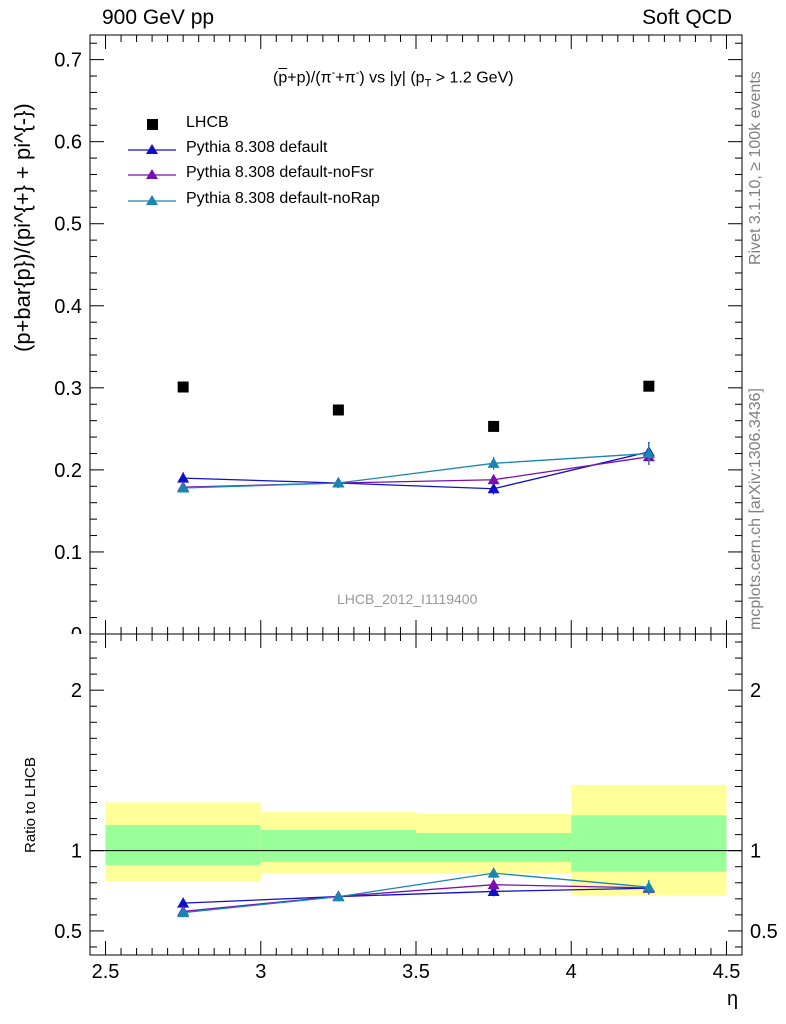 The image size is (786, 1024). Describe the element at coordinates (68, 389) in the screenshot. I see `main-y-tick-label-0.3: 0.3` at that location.